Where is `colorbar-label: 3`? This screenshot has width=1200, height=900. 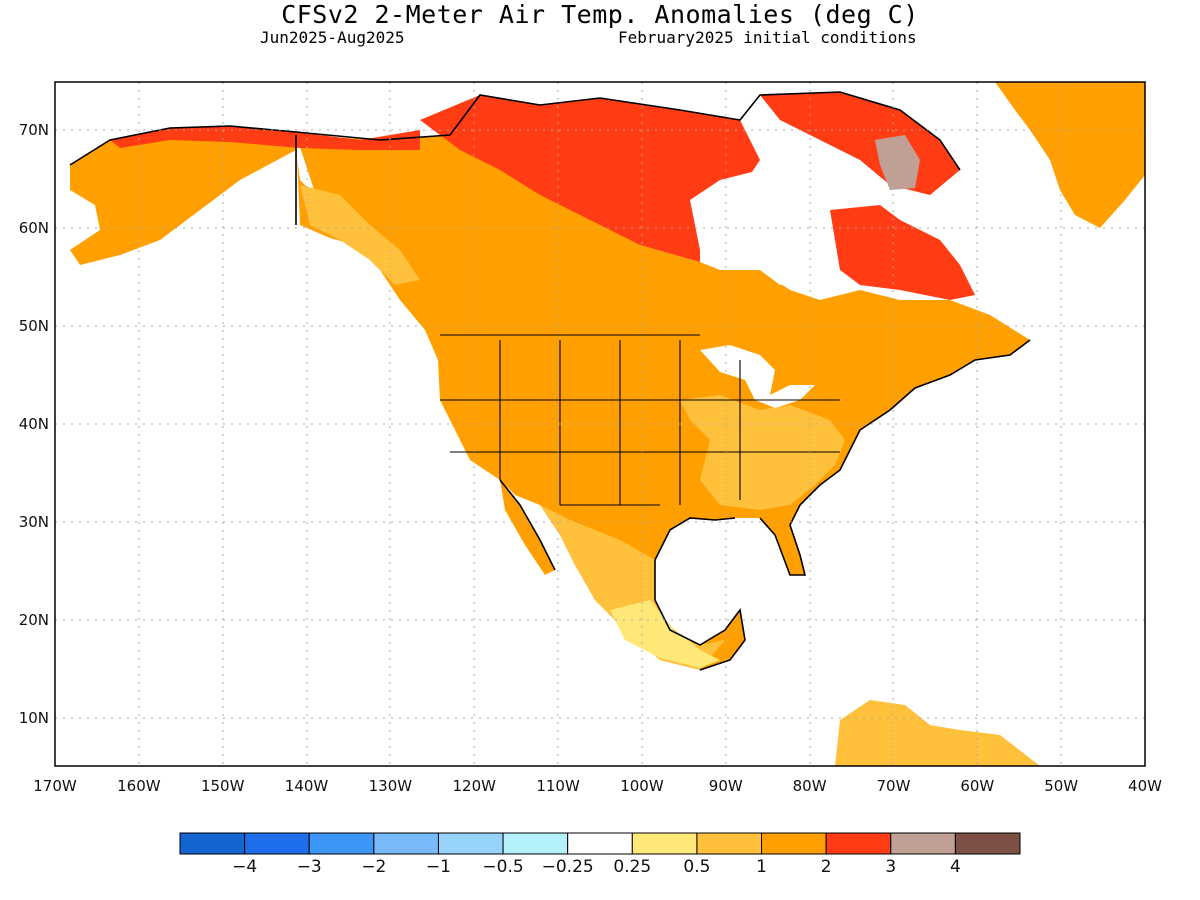 colorbar-label: 3 is located at coordinates (890, 867).